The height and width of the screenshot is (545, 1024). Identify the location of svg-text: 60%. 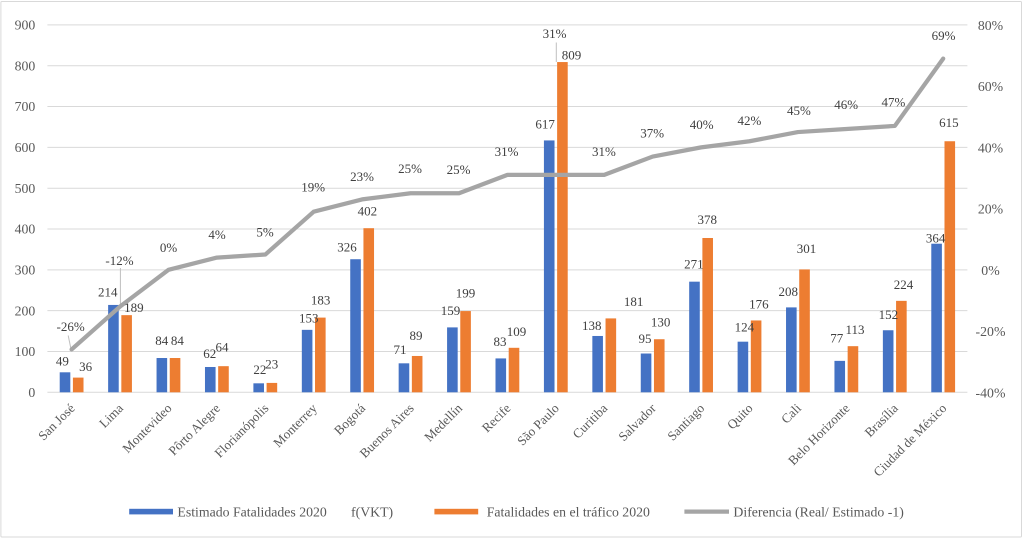
(991, 86).